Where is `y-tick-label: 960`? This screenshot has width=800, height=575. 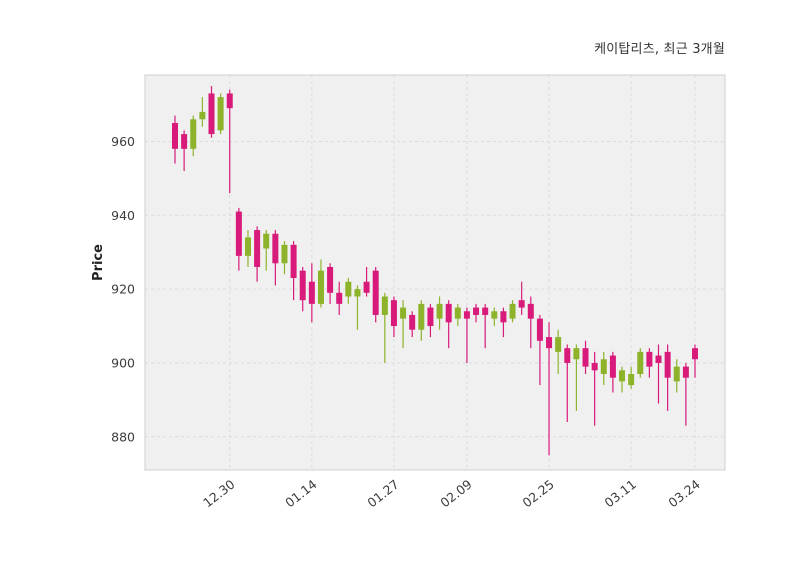 y-tick-label: 960 is located at coordinates (123, 141).